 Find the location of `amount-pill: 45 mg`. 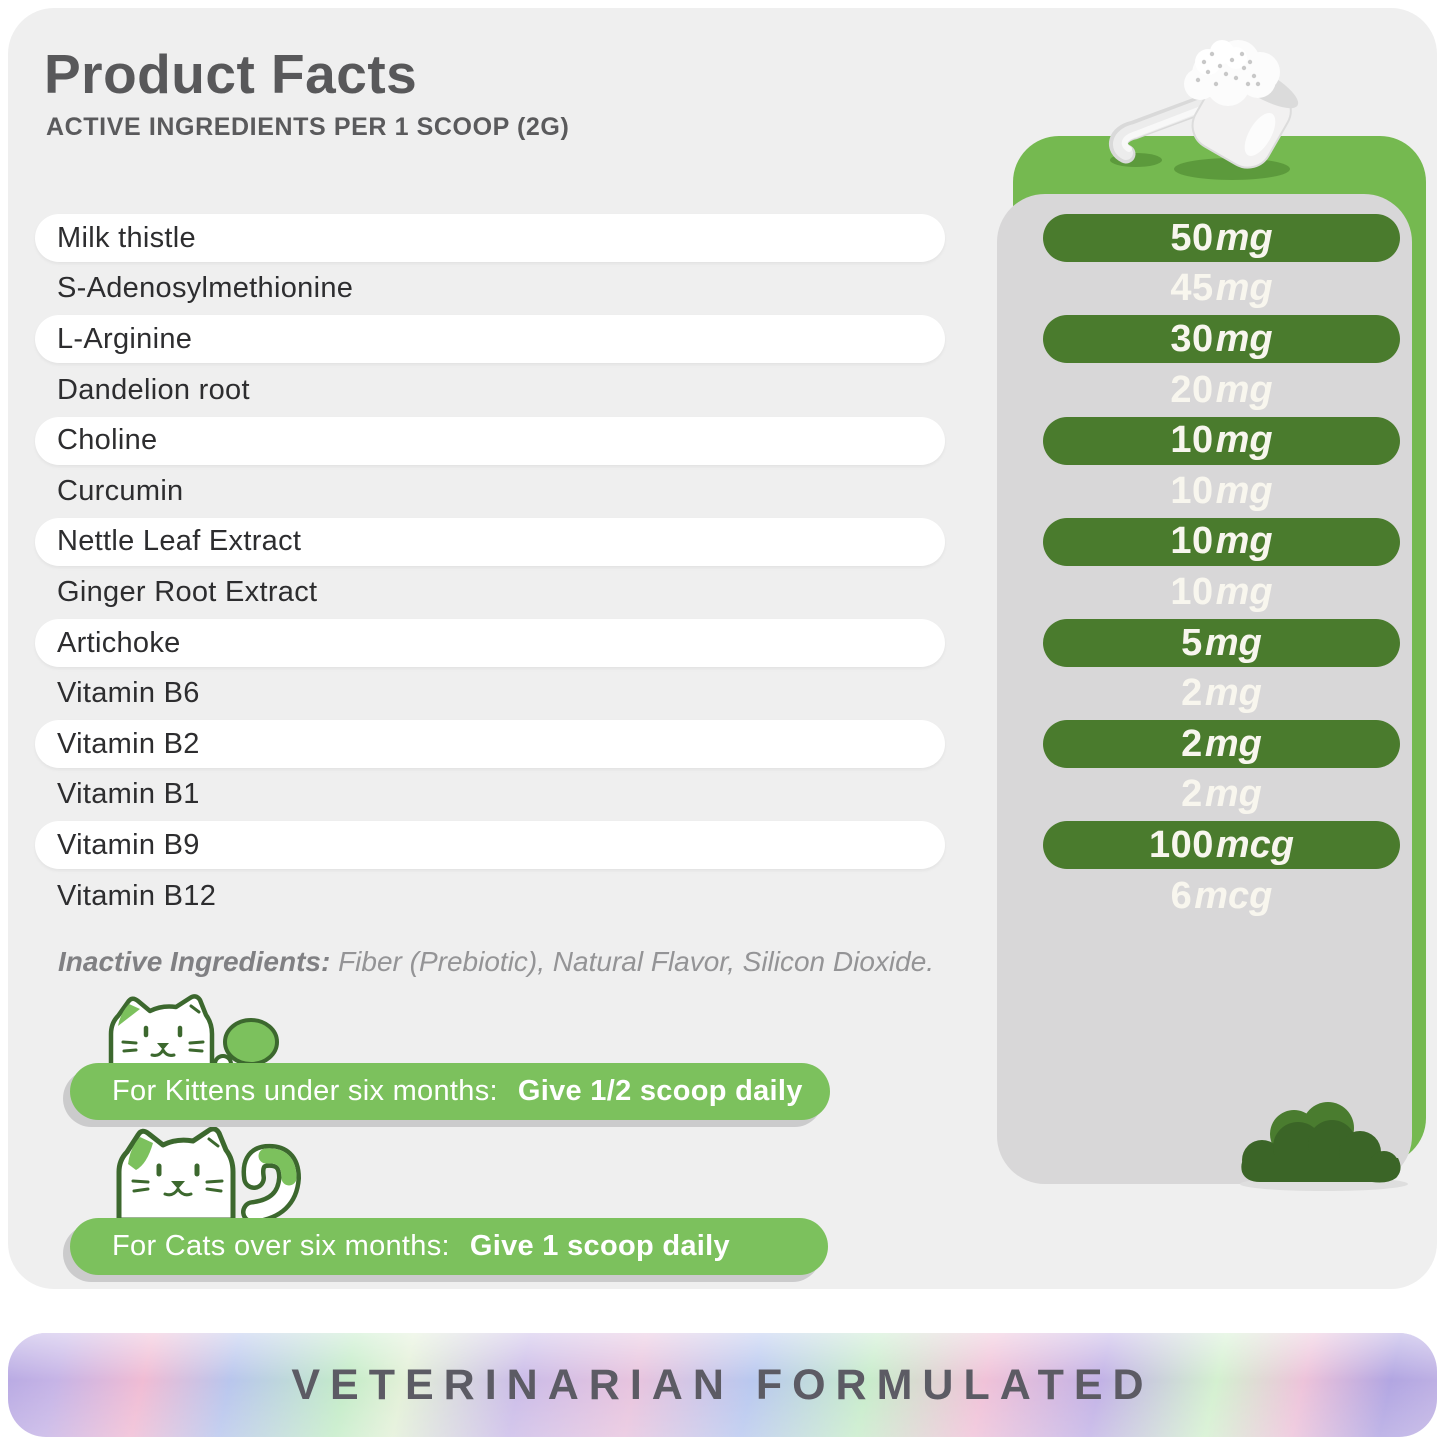

amount-pill: 45 mg is located at coordinates (1221, 289).